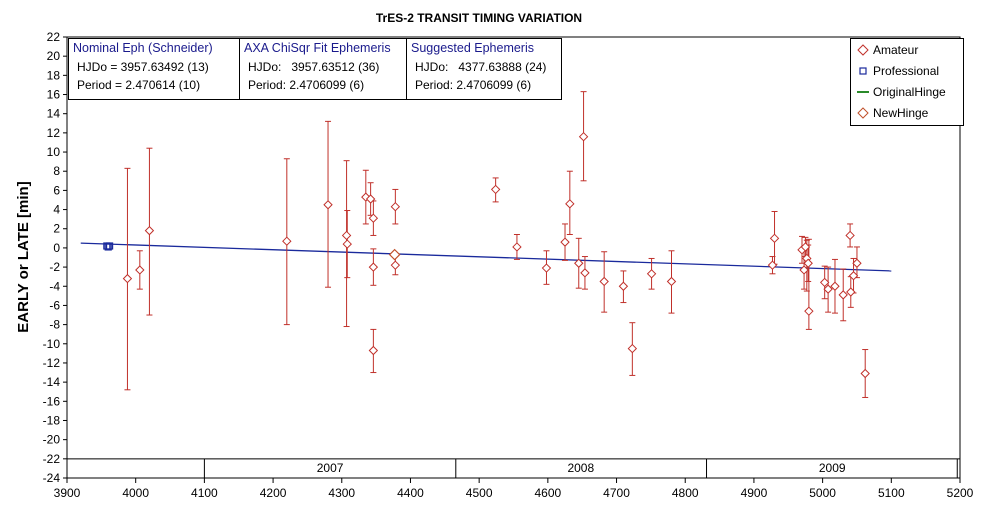 The height and width of the screenshot is (509, 986). Describe the element at coordinates (54, 286) in the screenshot. I see `y-tick-label: -4` at that location.